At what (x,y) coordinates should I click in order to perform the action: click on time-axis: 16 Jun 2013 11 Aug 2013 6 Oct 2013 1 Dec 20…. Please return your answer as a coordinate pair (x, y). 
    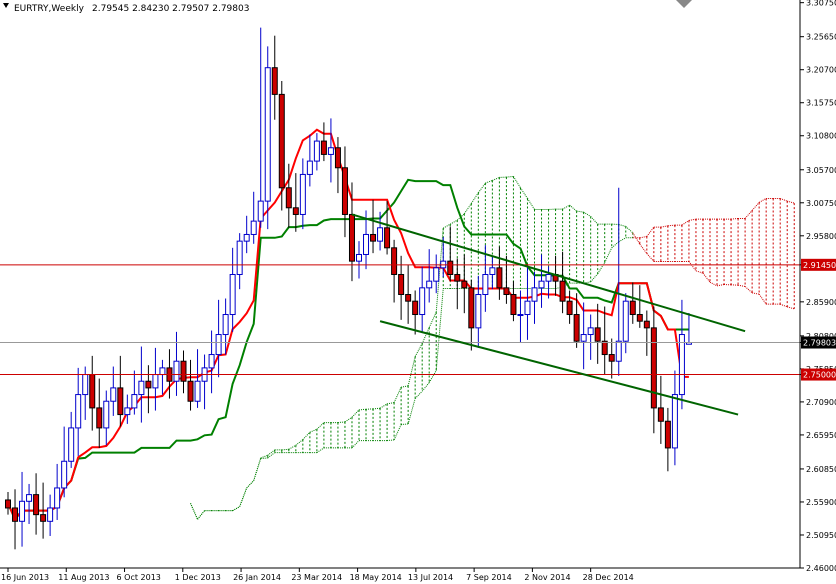
    Looking at the image, I should click on (317, 575).